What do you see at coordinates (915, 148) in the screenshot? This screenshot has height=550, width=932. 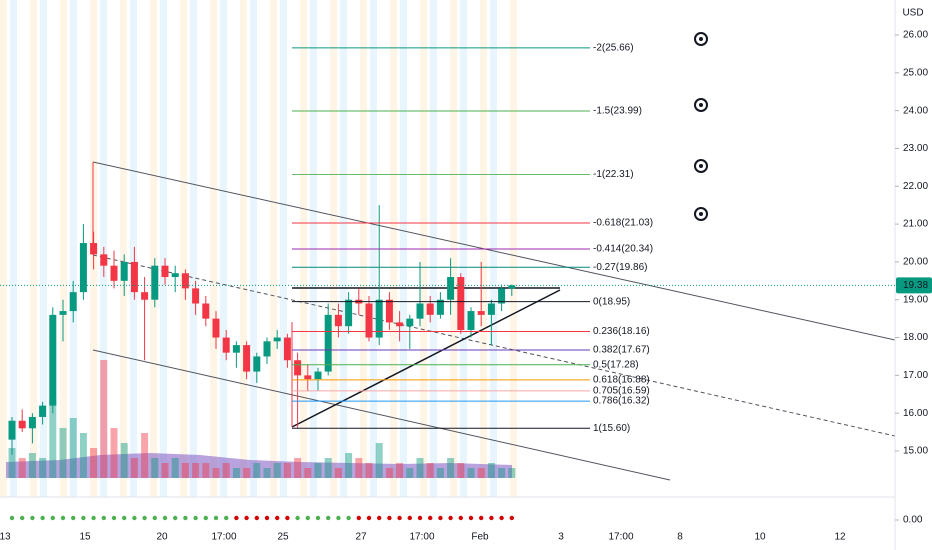 I see `y-tick-label: 23.00` at bounding box center [915, 148].